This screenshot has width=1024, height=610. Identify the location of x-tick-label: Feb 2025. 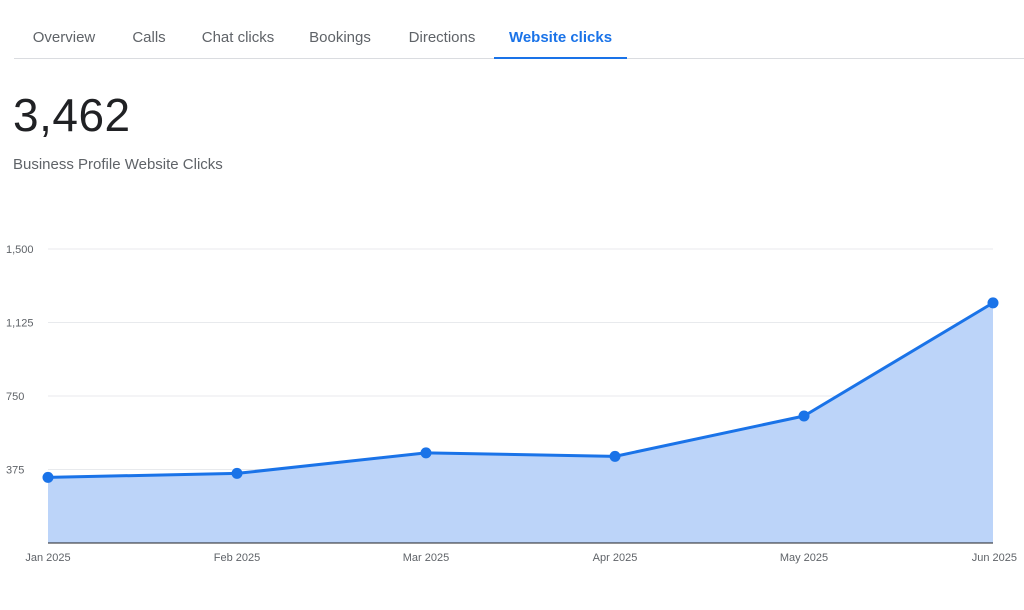
(237, 558).